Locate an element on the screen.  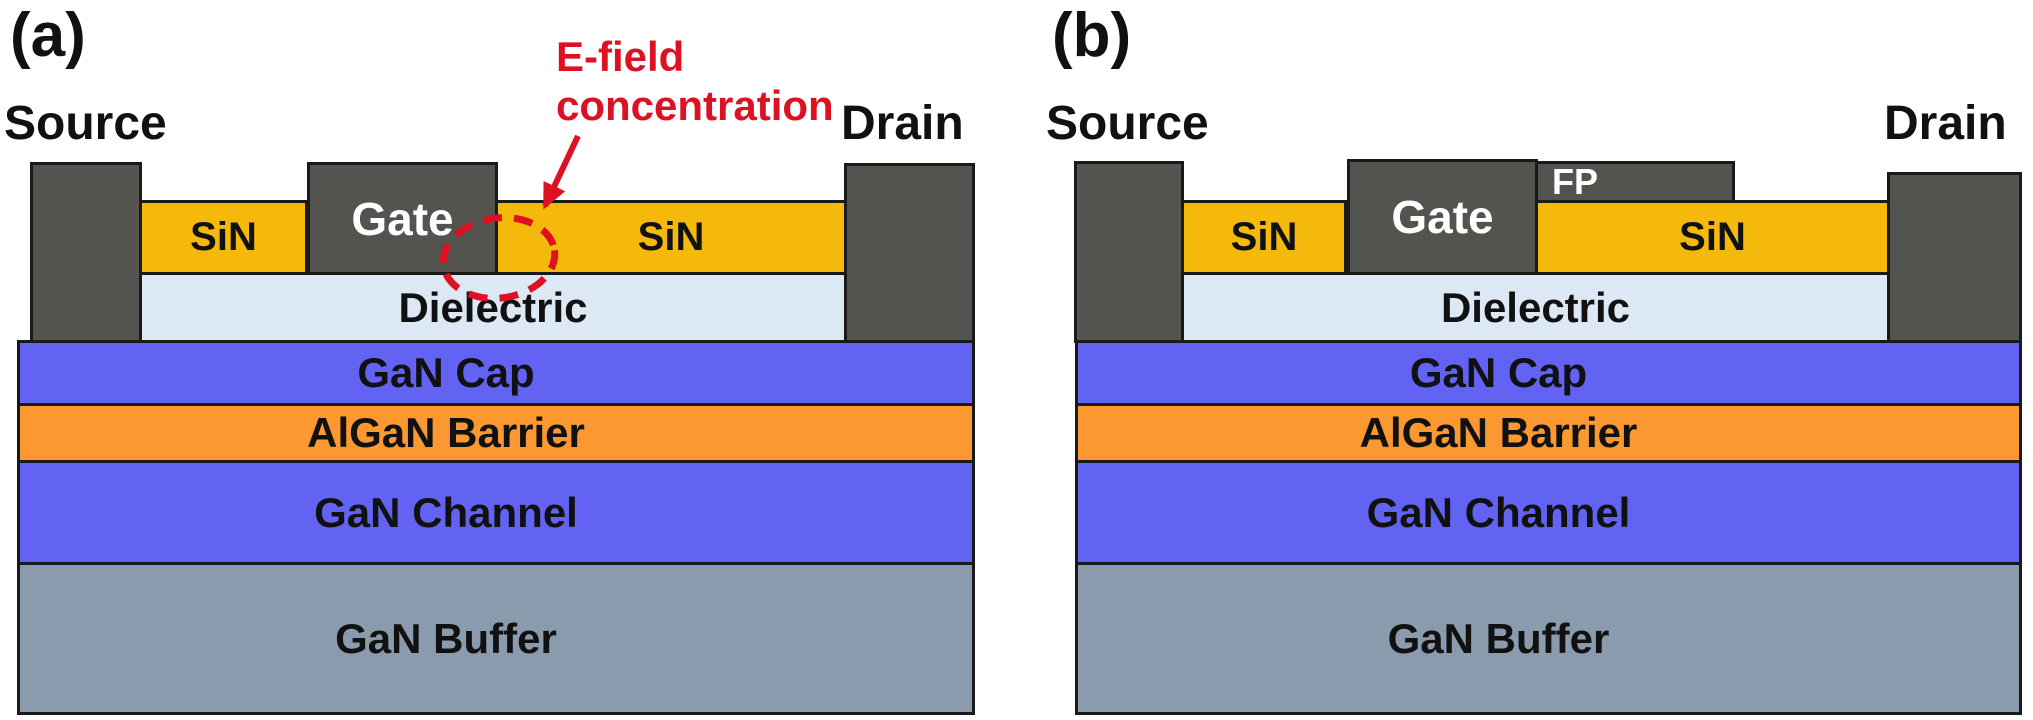
panel-b-field-plate: FP is located at coordinates (1635, 182).